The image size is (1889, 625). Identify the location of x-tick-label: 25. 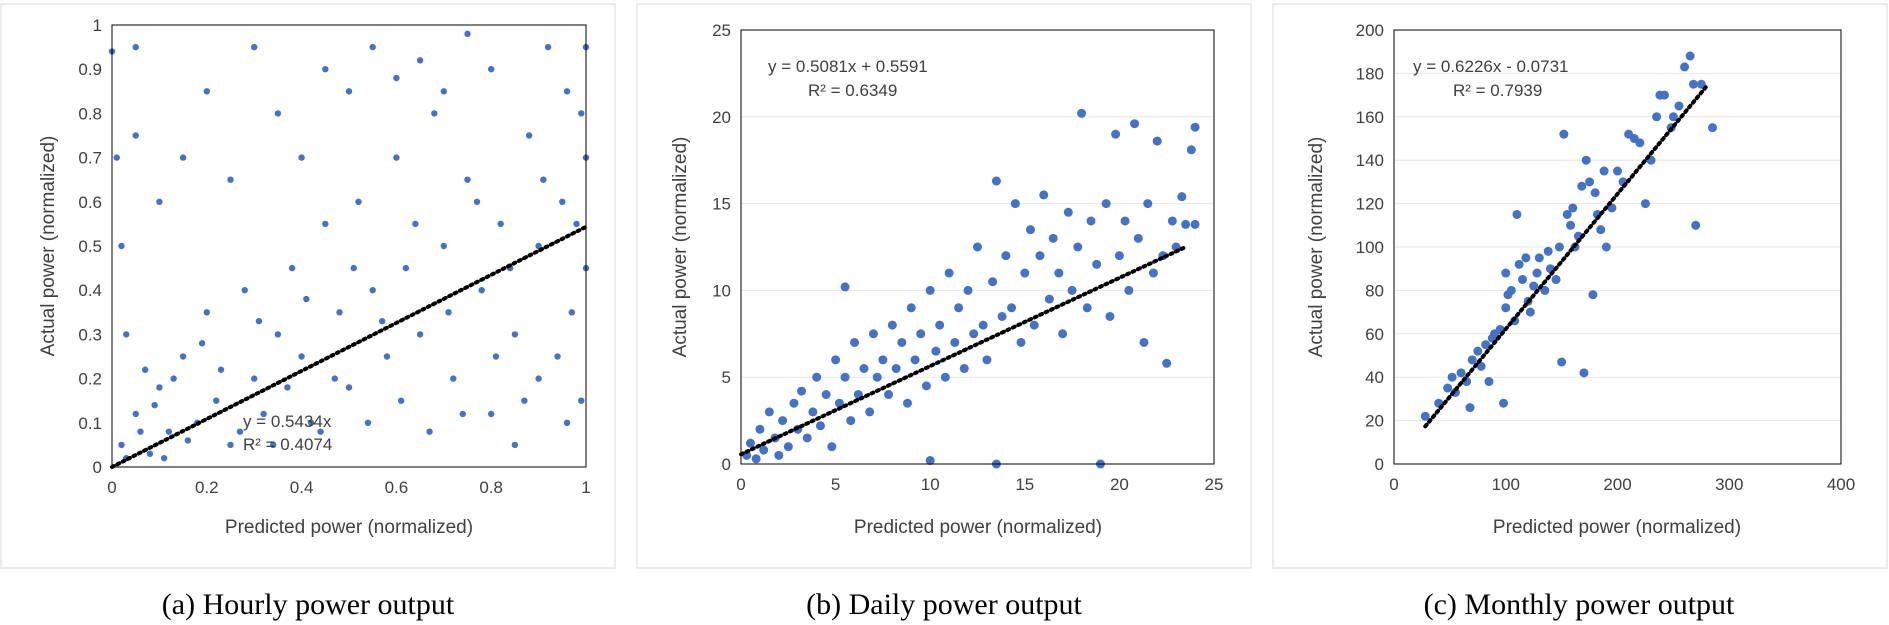
(1214, 484).